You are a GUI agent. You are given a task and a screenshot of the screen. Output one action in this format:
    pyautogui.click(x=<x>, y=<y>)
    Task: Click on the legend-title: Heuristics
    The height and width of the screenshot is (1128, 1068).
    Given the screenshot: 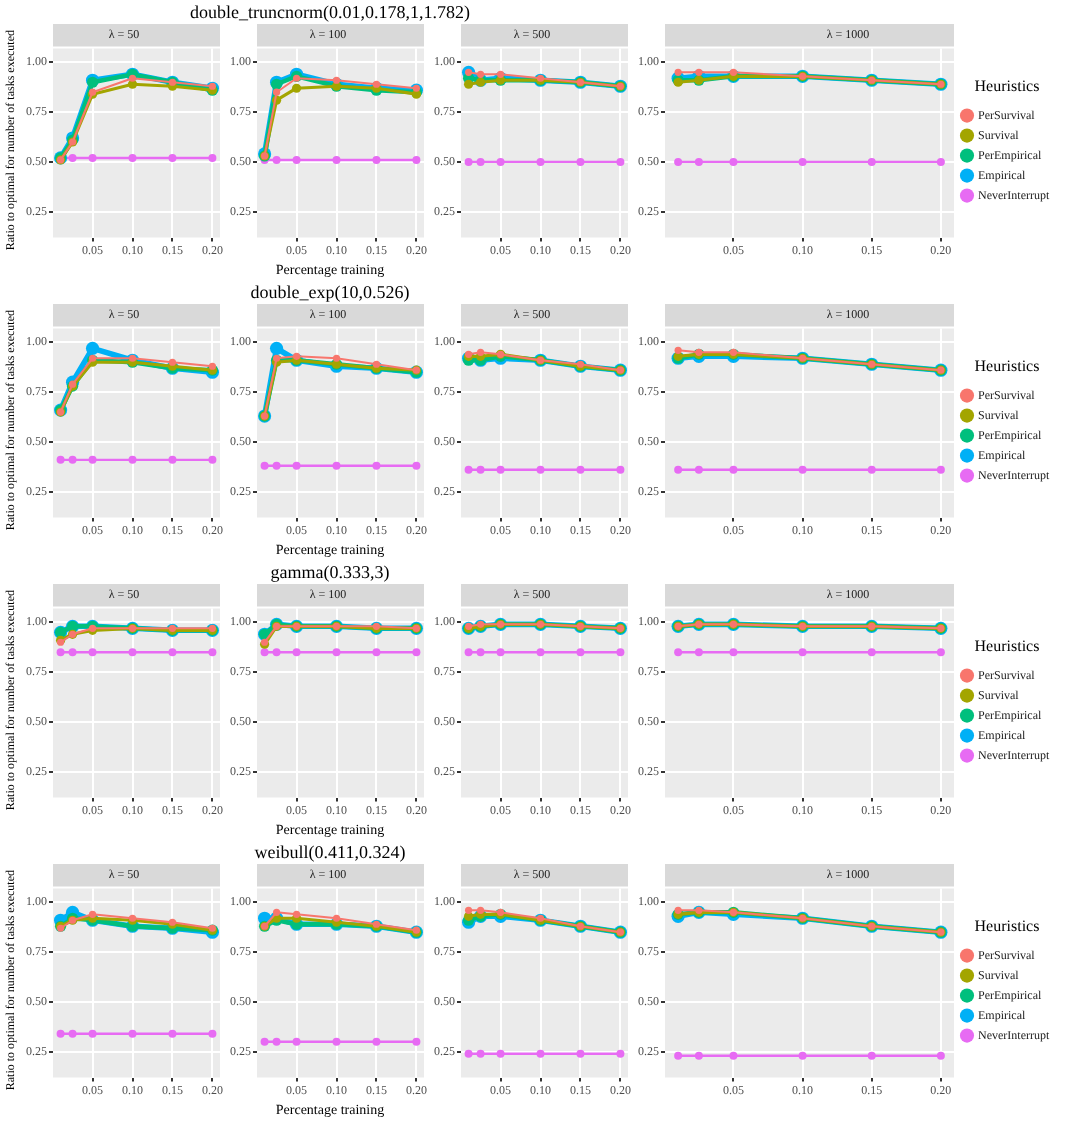 What is the action you would take?
    pyautogui.click(x=1007, y=365)
    